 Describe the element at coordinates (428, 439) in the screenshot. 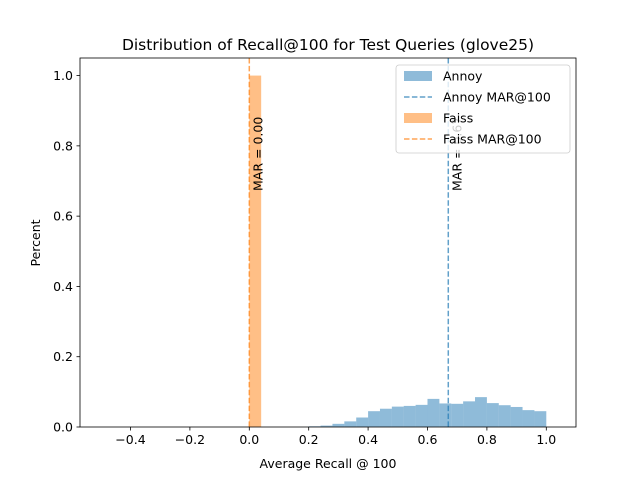

I see `x-tick-label: 0.6` at that location.